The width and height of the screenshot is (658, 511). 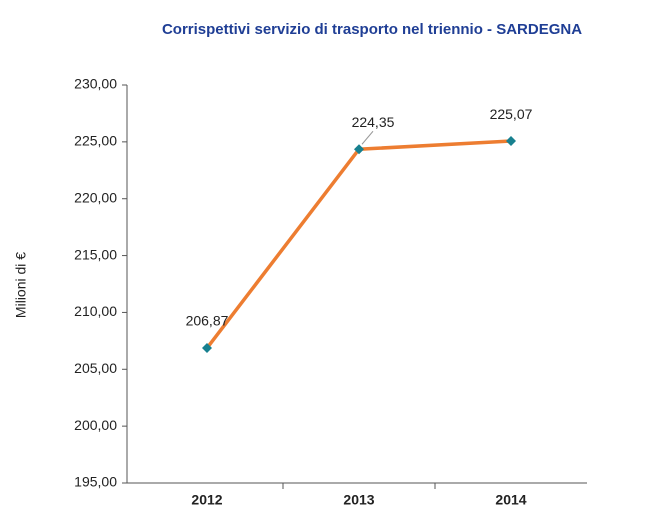 What do you see at coordinates (373, 122) in the screenshot?
I see `data-label: 224,35` at bounding box center [373, 122].